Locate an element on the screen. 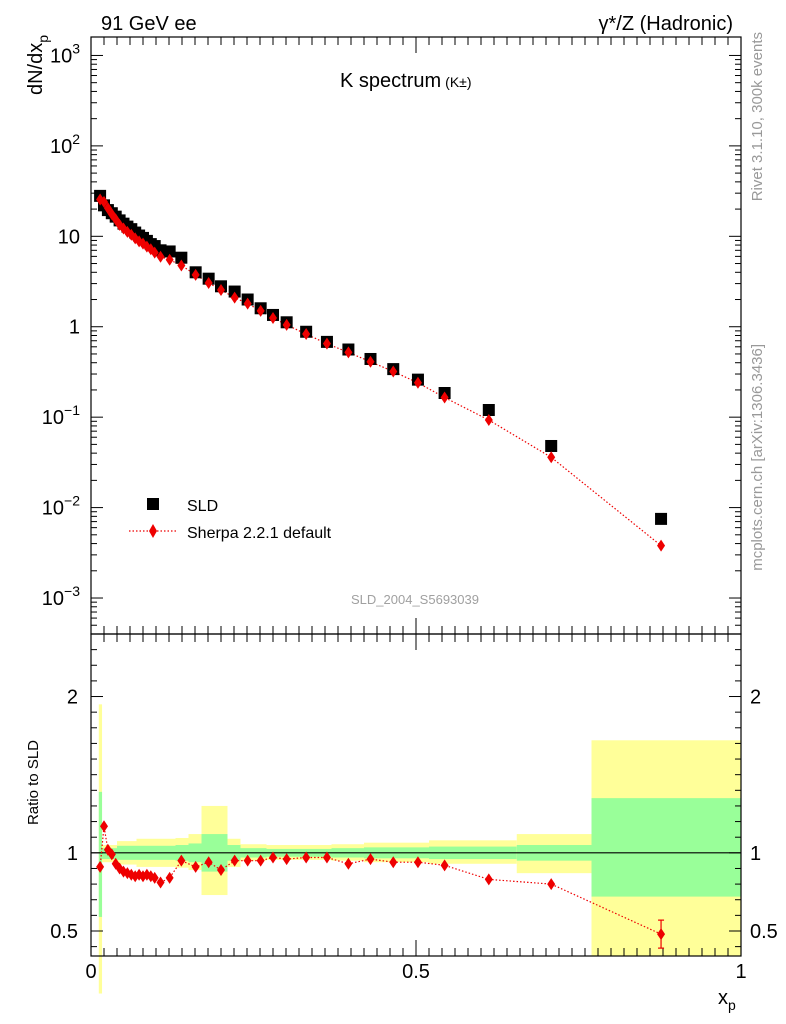 The height and width of the screenshot is (1024, 786). main-y-axis-label-sub: p is located at coordinates (43, 39).